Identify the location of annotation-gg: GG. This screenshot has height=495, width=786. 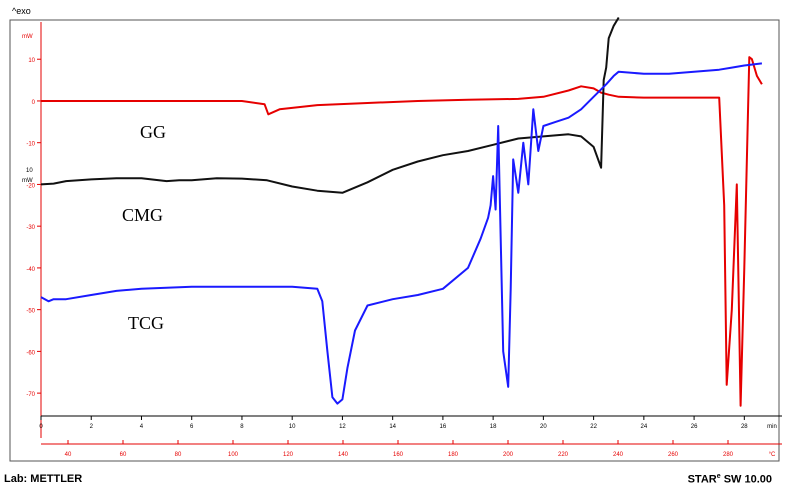
(153, 132).